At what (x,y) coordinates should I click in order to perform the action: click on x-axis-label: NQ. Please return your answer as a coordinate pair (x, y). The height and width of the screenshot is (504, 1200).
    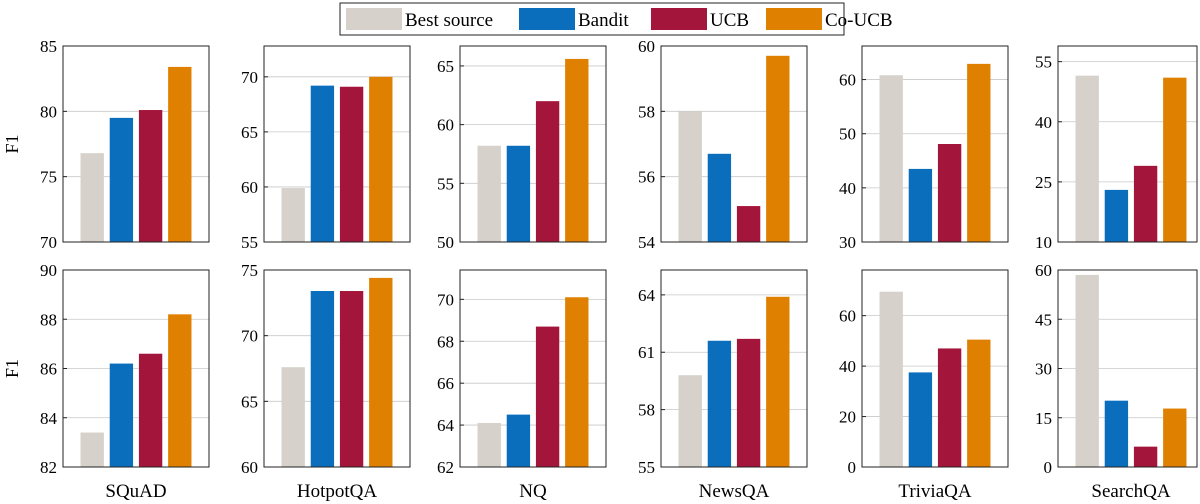
    Looking at the image, I should click on (533, 491).